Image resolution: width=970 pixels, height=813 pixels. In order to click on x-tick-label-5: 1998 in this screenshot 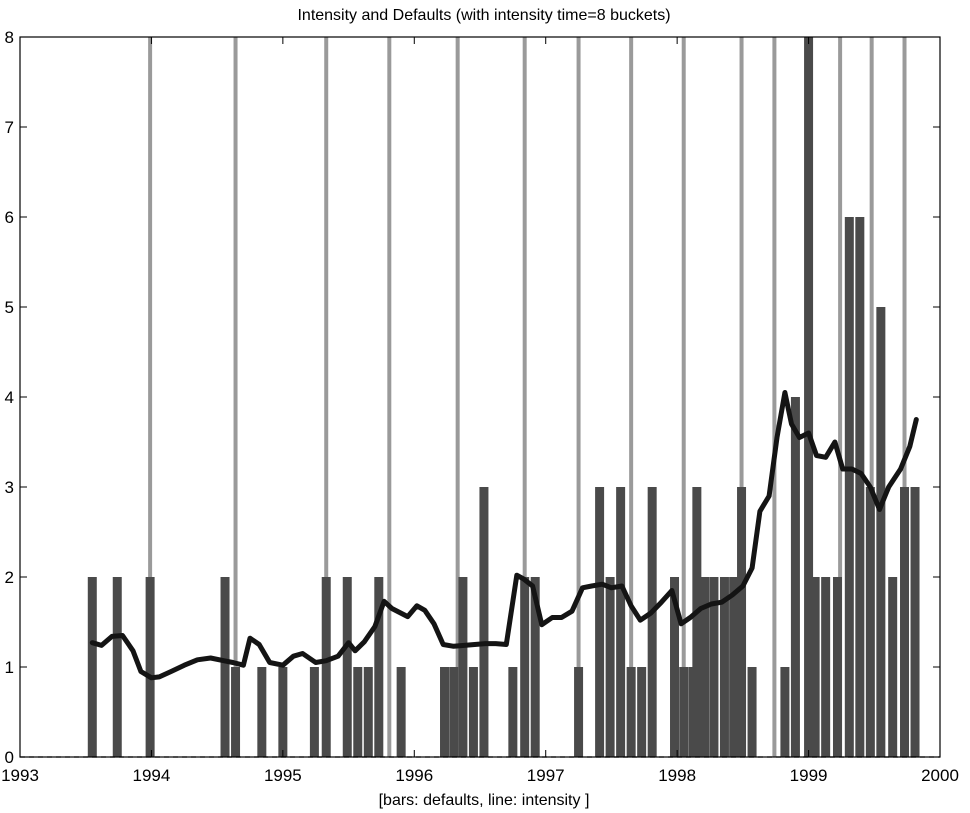, I will do `click(677, 775)`.